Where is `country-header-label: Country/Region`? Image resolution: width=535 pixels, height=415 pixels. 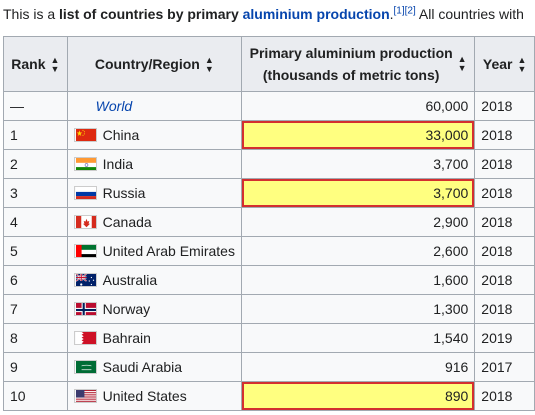
country-header-label: Country/Region is located at coordinates (147, 64).